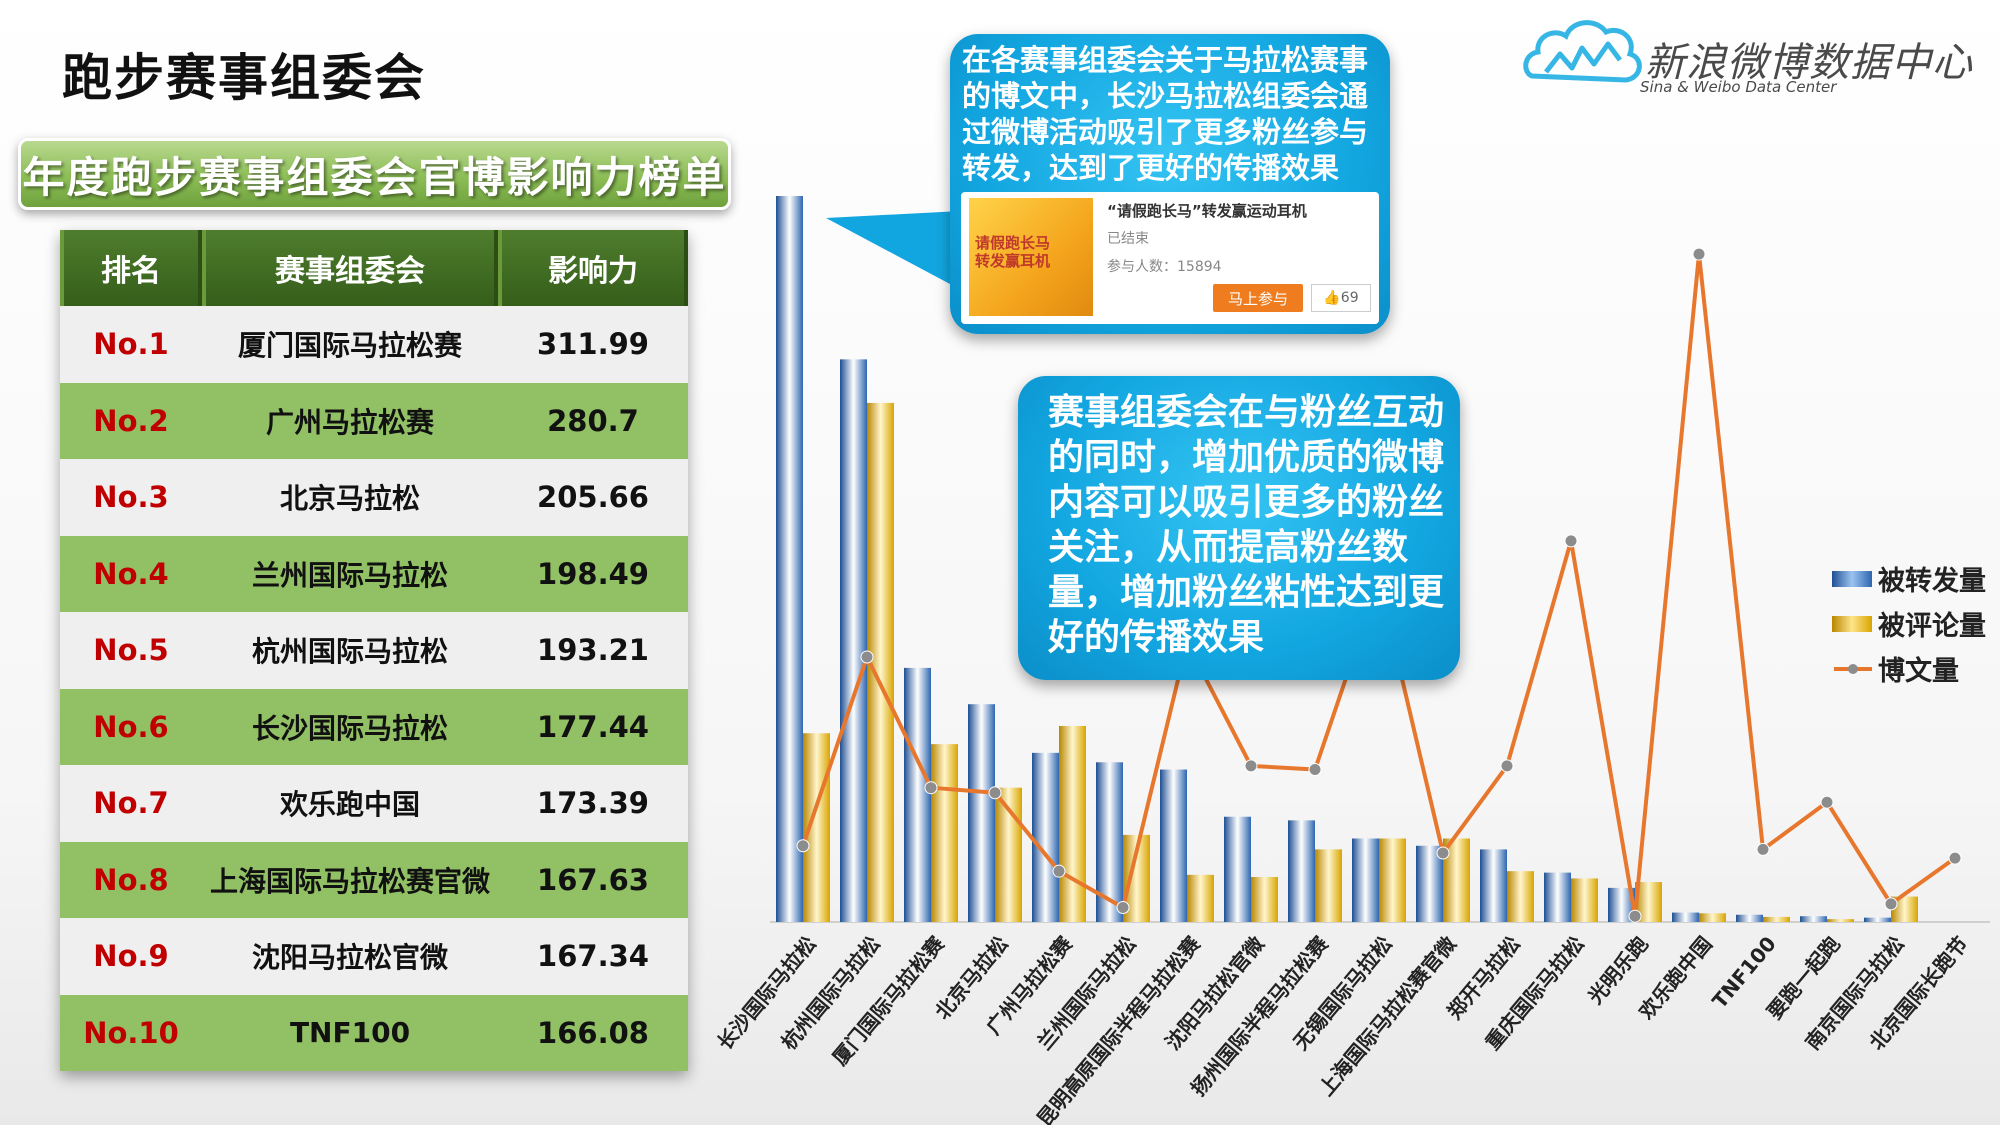  Describe the element at coordinates (374, 956) in the screenshot. I see `table-row: No.9 沈阳马拉松官微 167.34` at that location.